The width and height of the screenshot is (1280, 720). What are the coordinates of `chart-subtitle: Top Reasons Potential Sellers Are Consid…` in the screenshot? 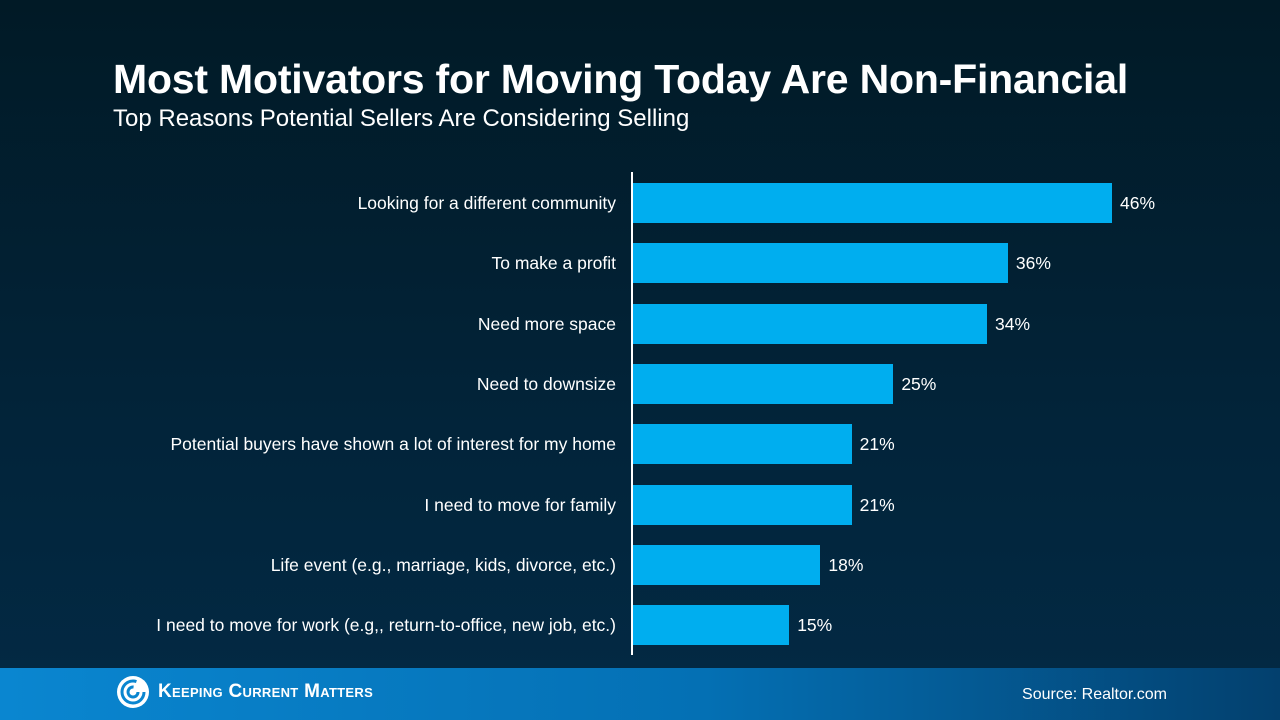 It's located at (401, 118).